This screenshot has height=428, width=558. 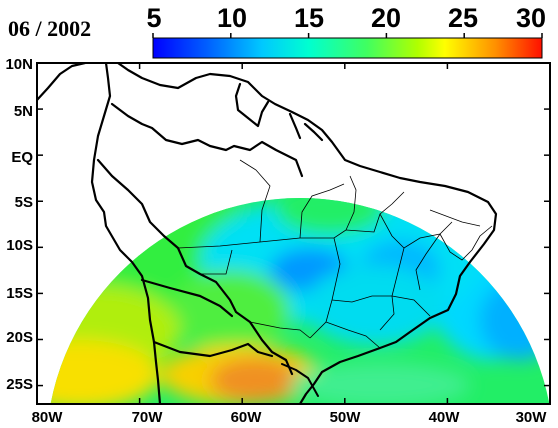 What do you see at coordinates (49, 28) in the screenshot?
I see `map-title: 06 / 2002` at bounding box center [49, 28].